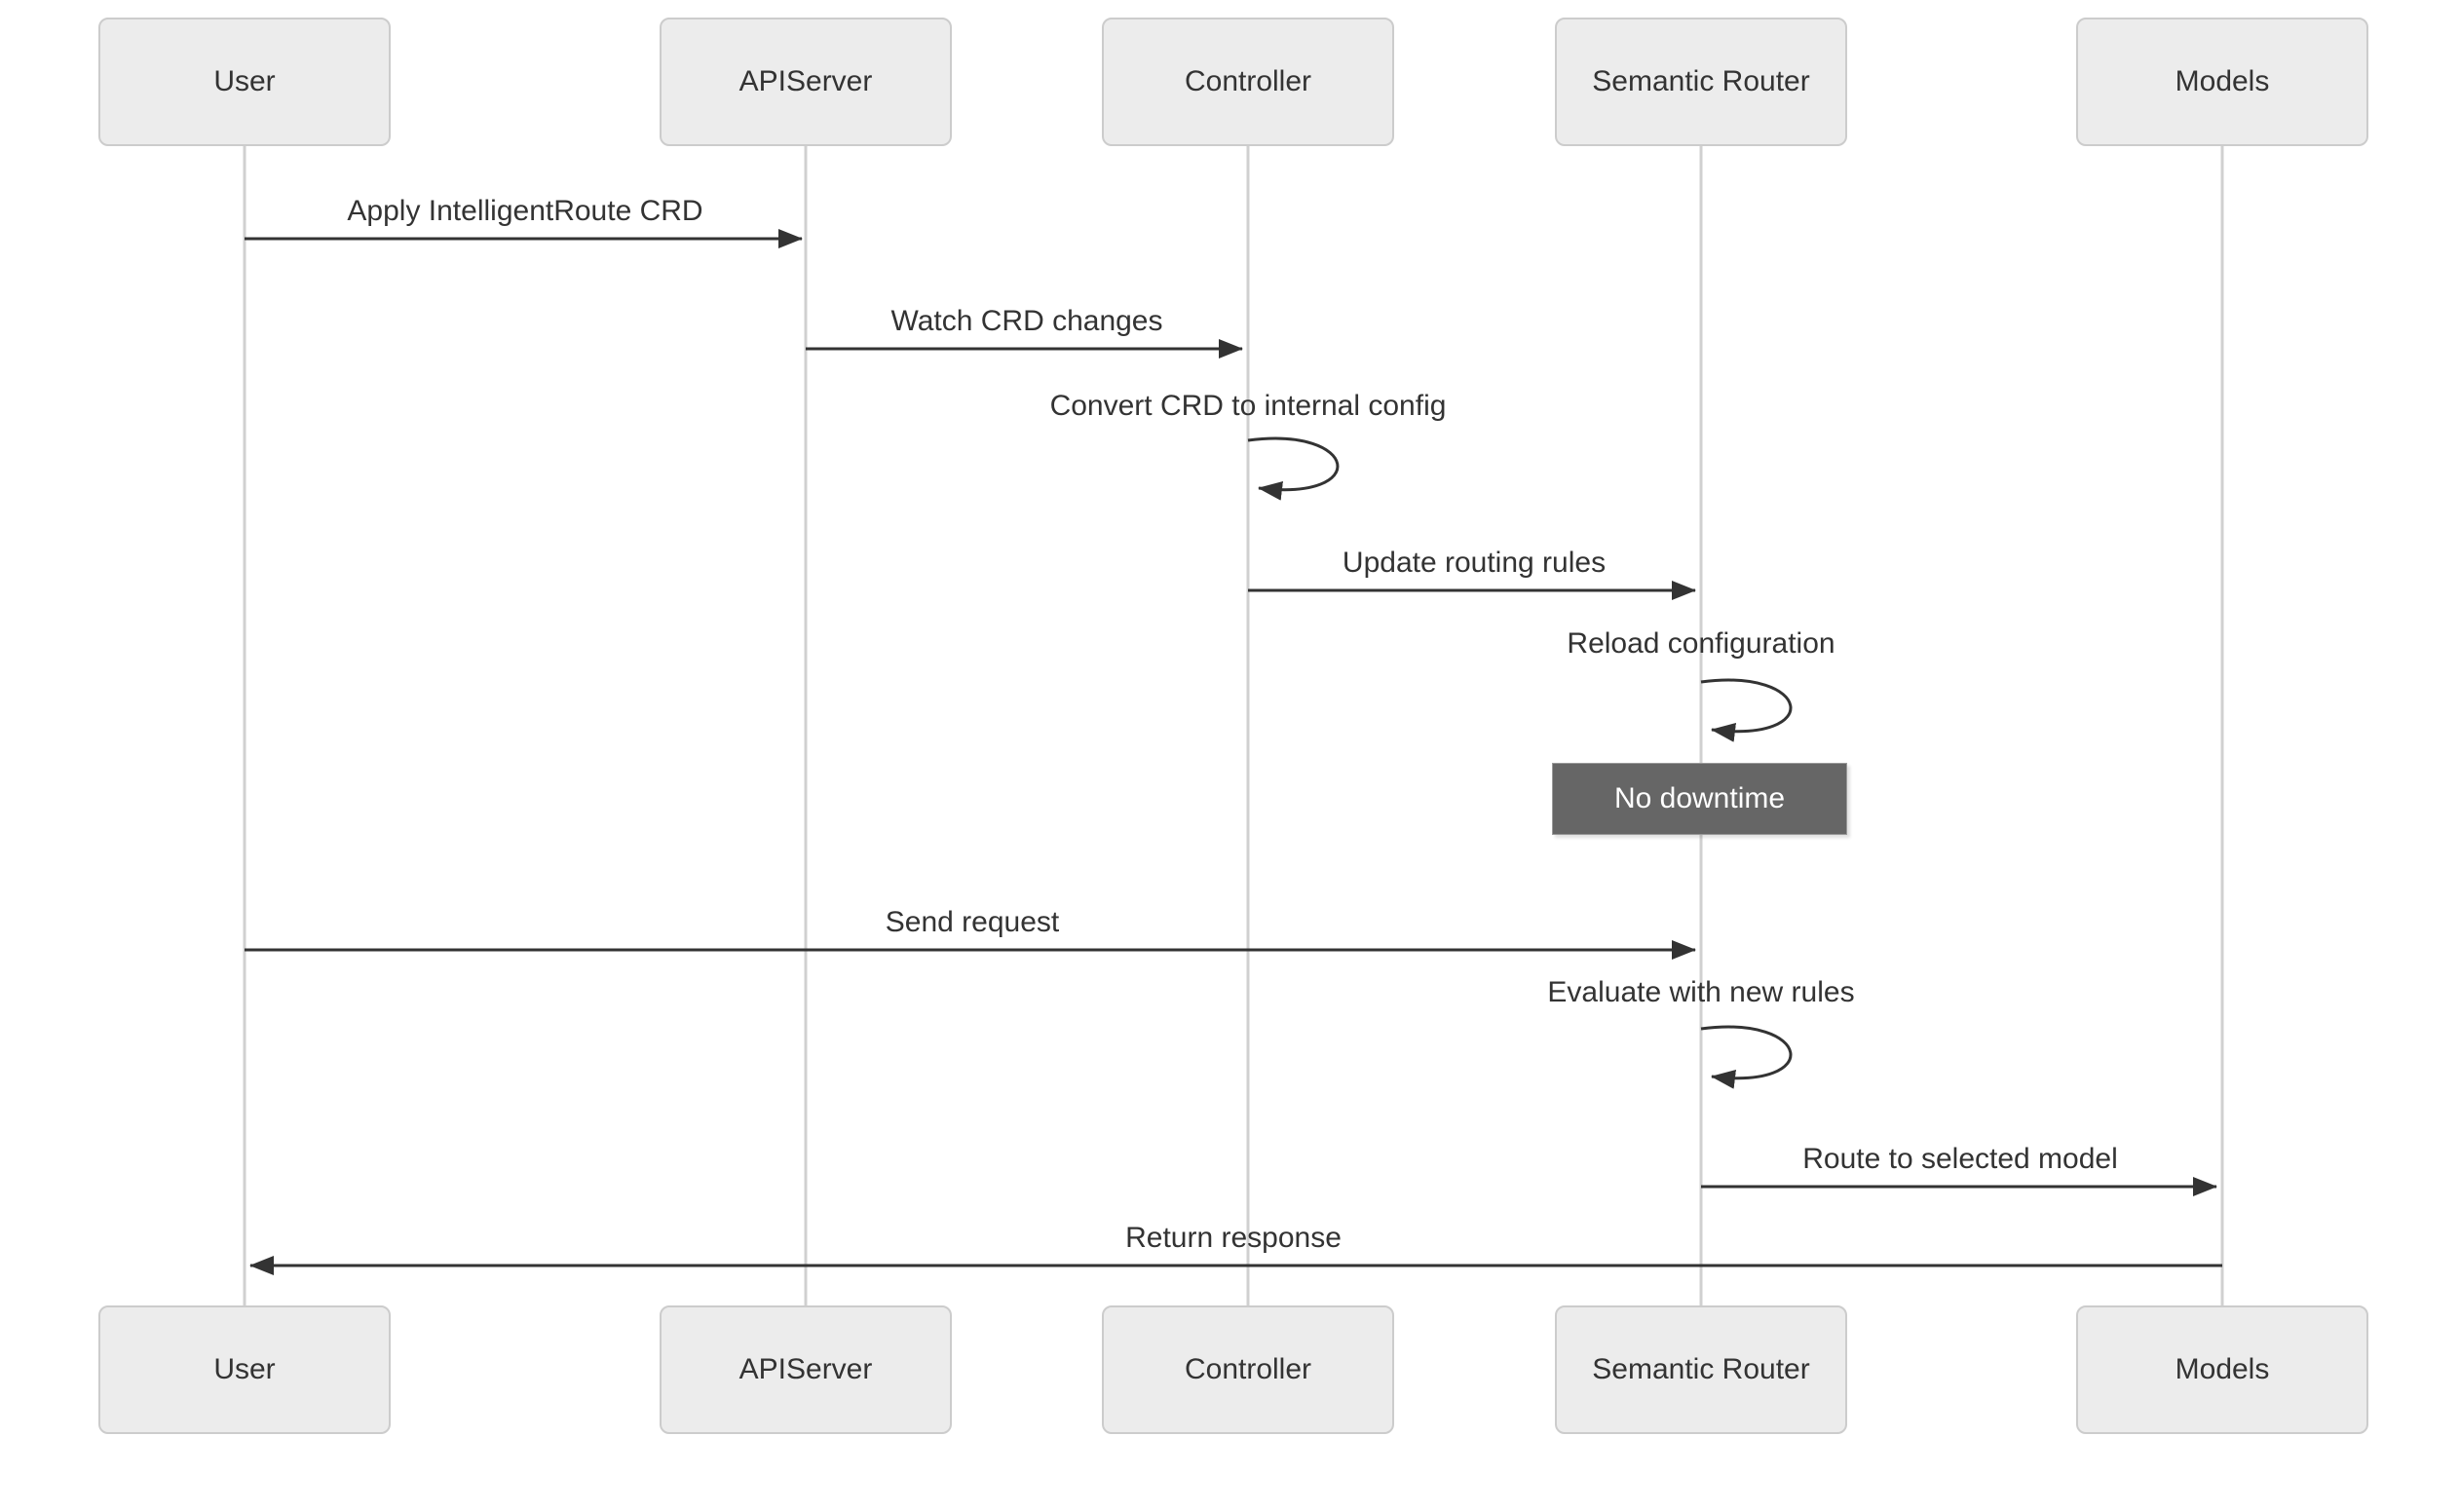 The image size is (2459, 1512). Describe the element at coordinates (1293, 468) in the screenshot. I see `self-loop-convert-crd-to-internal-config` at that location.